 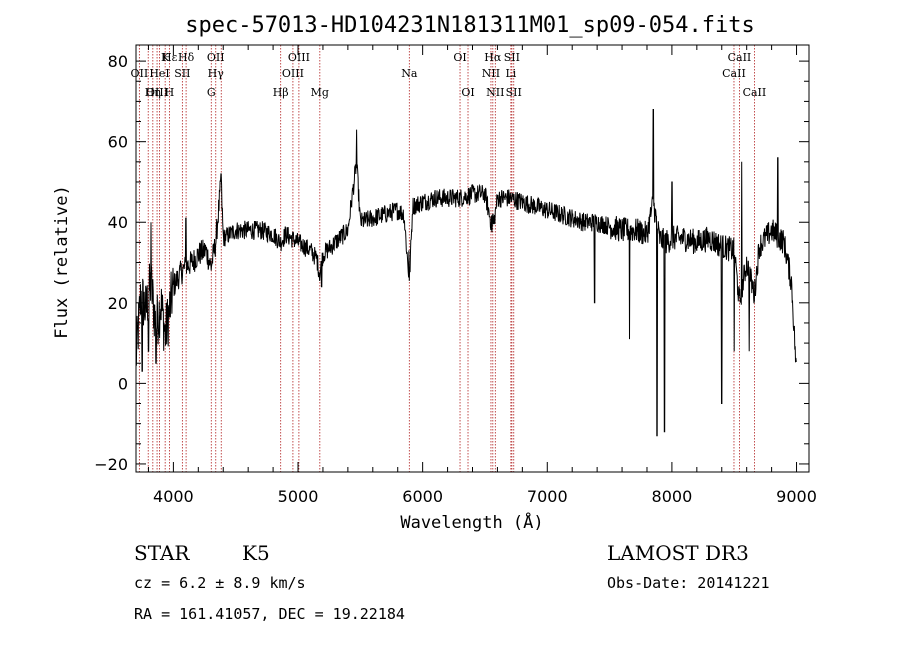 What do you see at coordinates (159, 73) in the screenshot?
I see `line-label: HeI` at bounding box center [159, 73].